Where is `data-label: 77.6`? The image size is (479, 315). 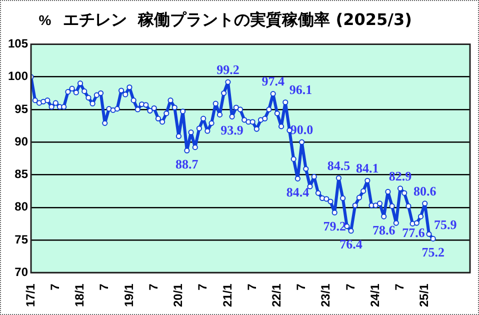 data-label: 77.6 is located at coordinates (414, 232).